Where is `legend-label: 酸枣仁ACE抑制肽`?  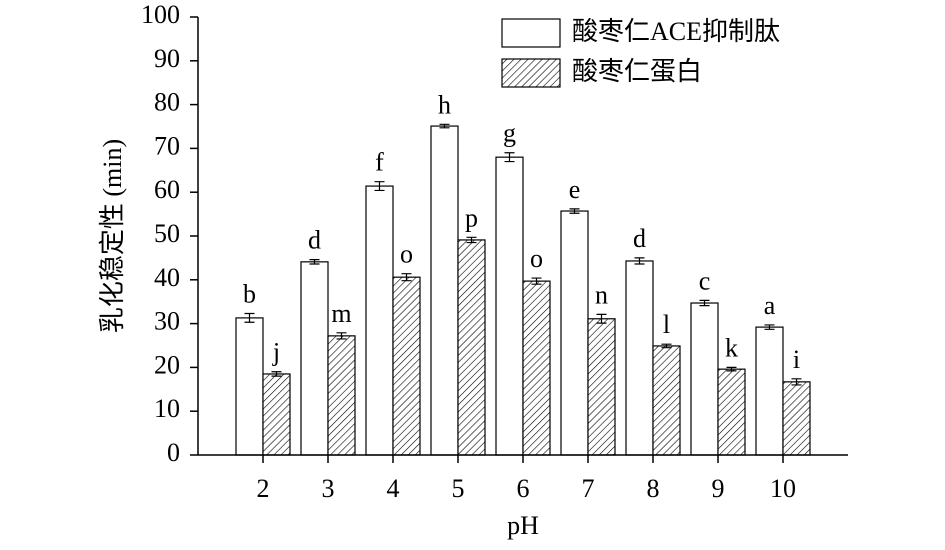
legend-label: 酸枣仁ACE抑制肽 is located at coordinates (676, 31).